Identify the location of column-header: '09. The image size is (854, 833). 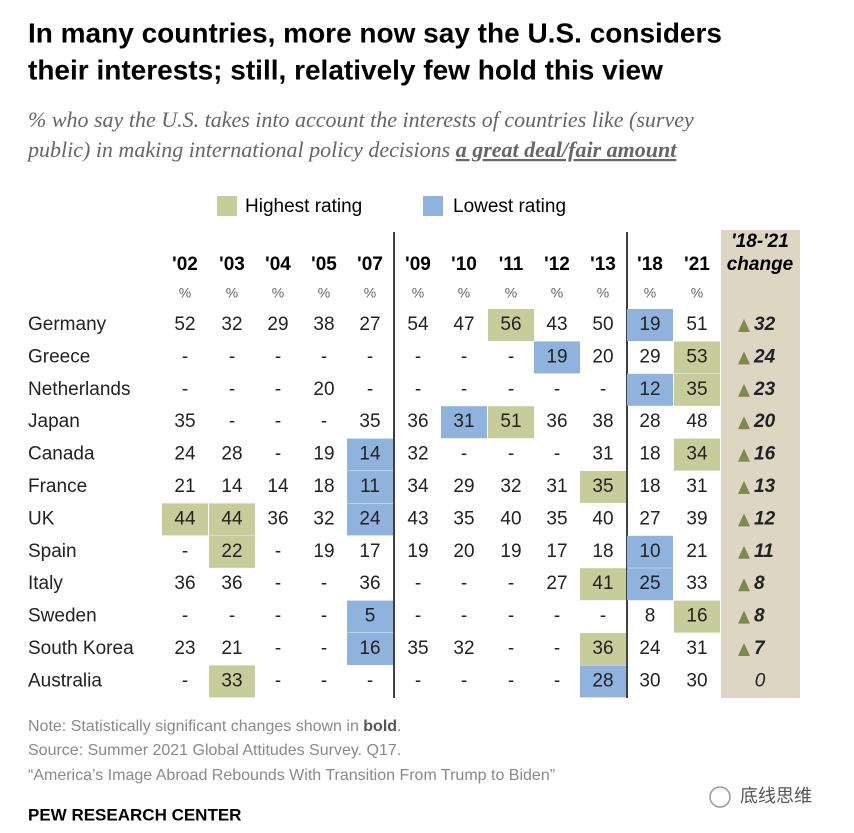
(418, 264).